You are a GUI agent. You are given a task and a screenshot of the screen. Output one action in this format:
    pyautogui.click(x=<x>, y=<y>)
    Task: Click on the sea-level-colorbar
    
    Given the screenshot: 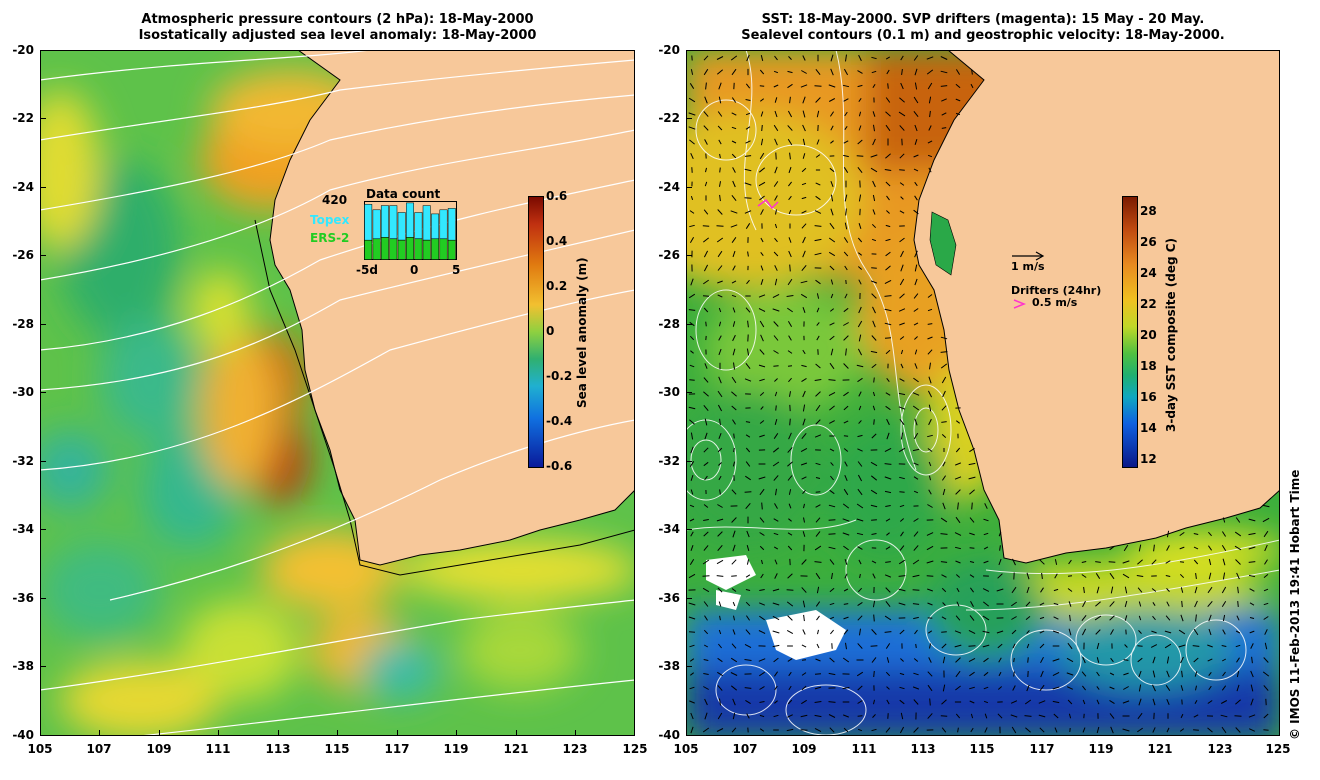 What is the action you would take?
    pyautogui.click(x=536, y=332)
    